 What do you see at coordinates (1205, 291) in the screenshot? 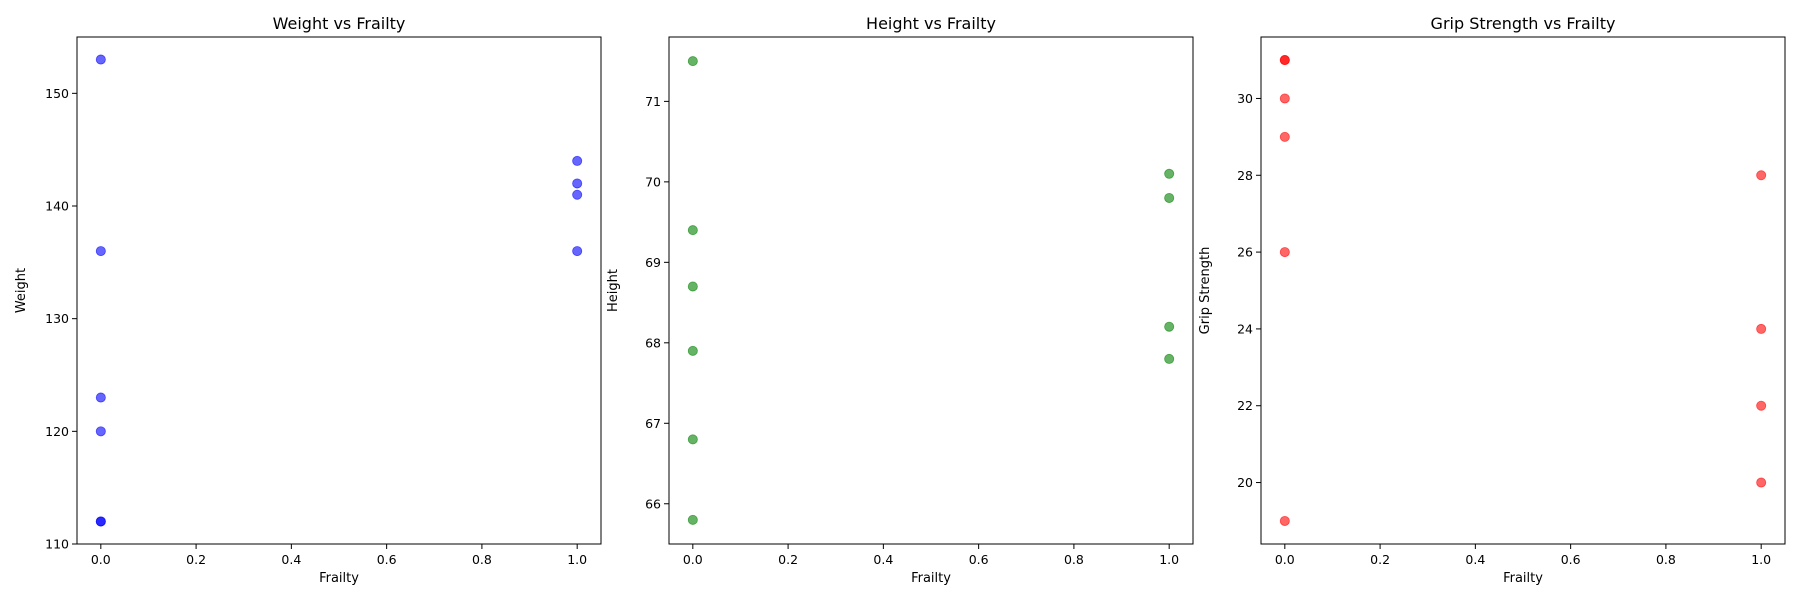
I see `y-axis-label: Grip Strength` at bounding box center [1205, 291].